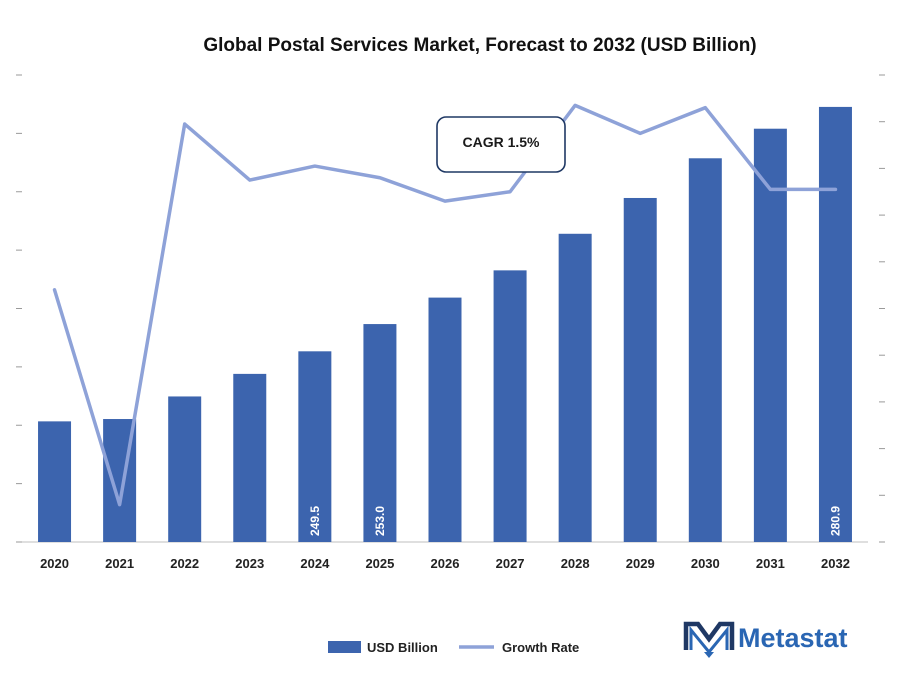 This screenshot has width=901, height=682. What do you see at coordinates (185, 469) in the screenshot?
I see `bar-2022` at bounding box center [185, 469].